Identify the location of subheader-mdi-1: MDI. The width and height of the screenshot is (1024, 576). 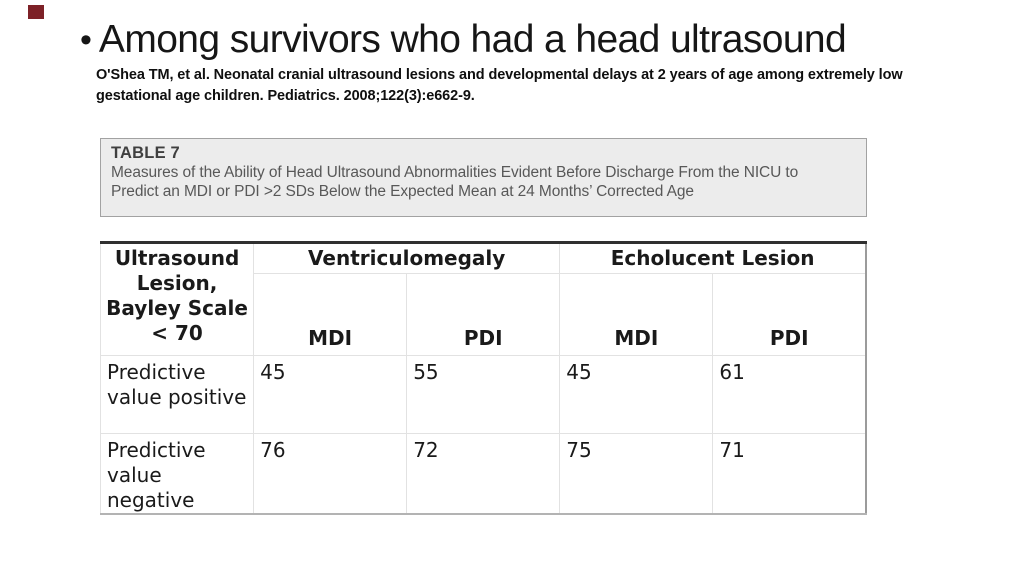
(330, 314).